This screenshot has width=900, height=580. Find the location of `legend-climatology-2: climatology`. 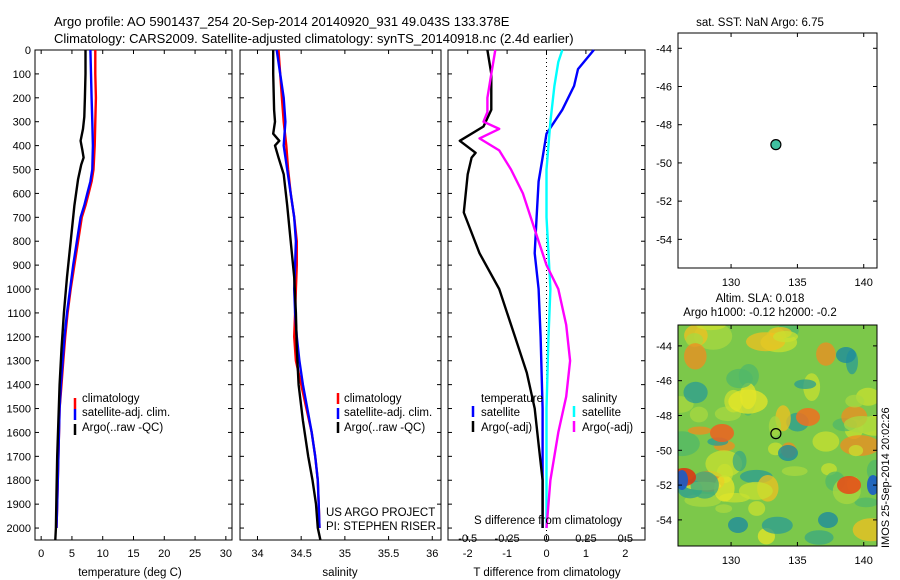

legend-climatology-2: climatology is located at coordinates (373, 399).